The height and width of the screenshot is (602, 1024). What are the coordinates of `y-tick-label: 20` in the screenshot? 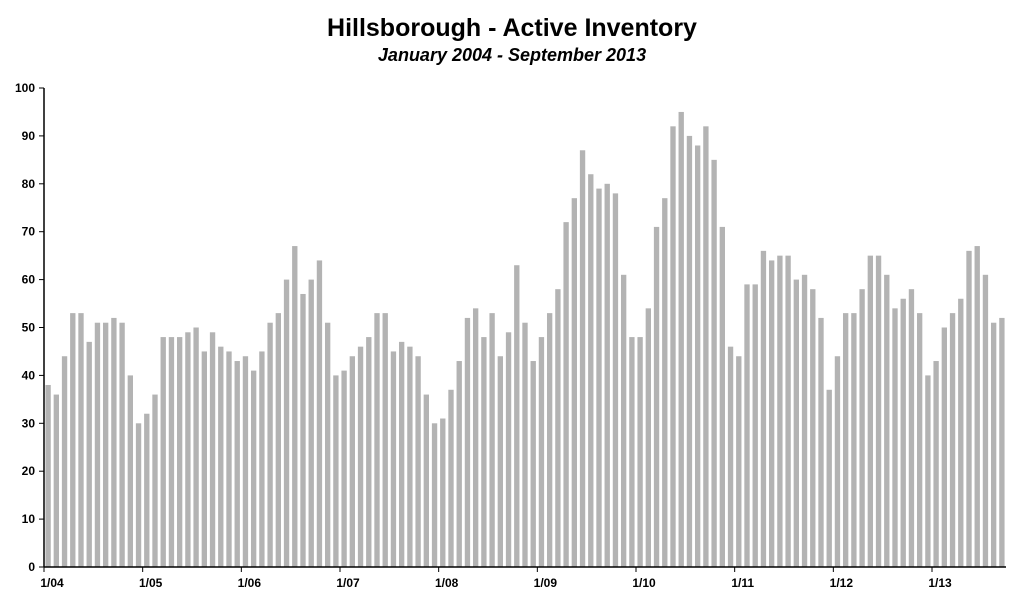 It's located at (29, 471).